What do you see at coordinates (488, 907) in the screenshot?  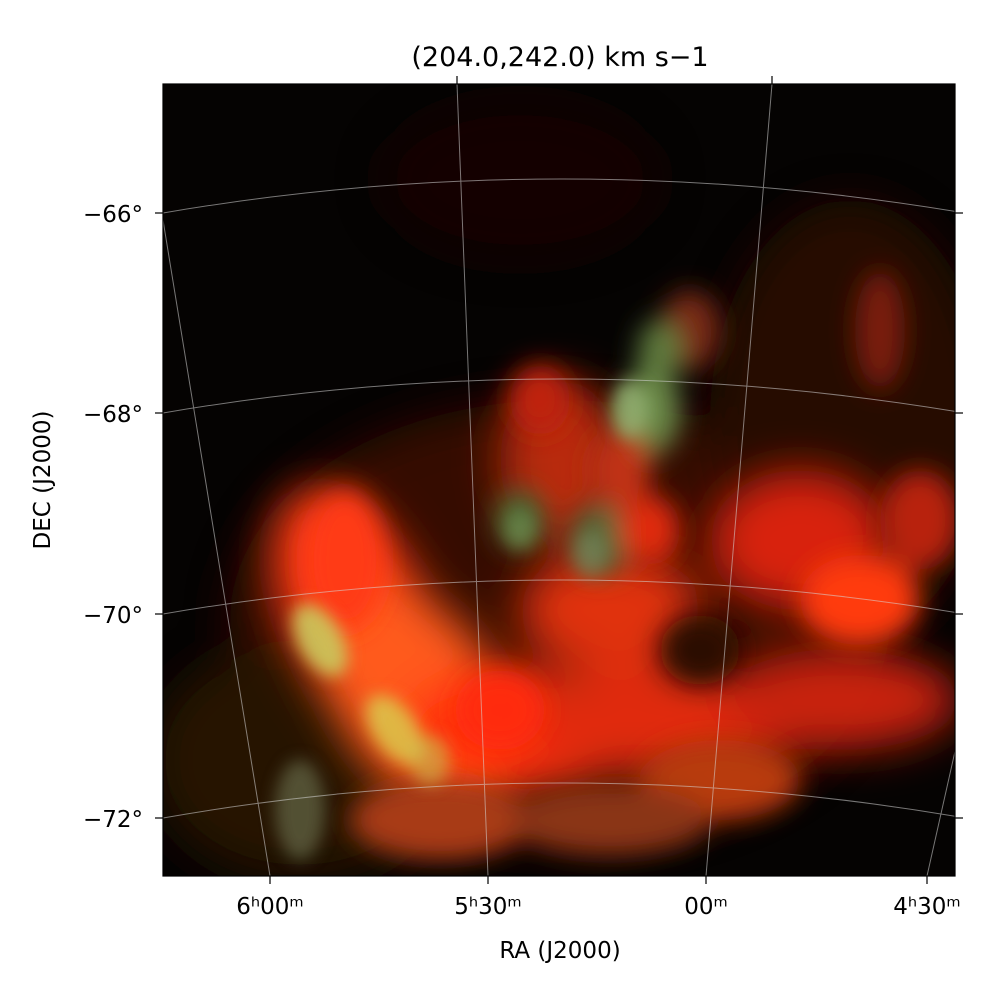 I see `x-tick-label: 5ʰ30ᵐ` at bounding box center [488, 907].